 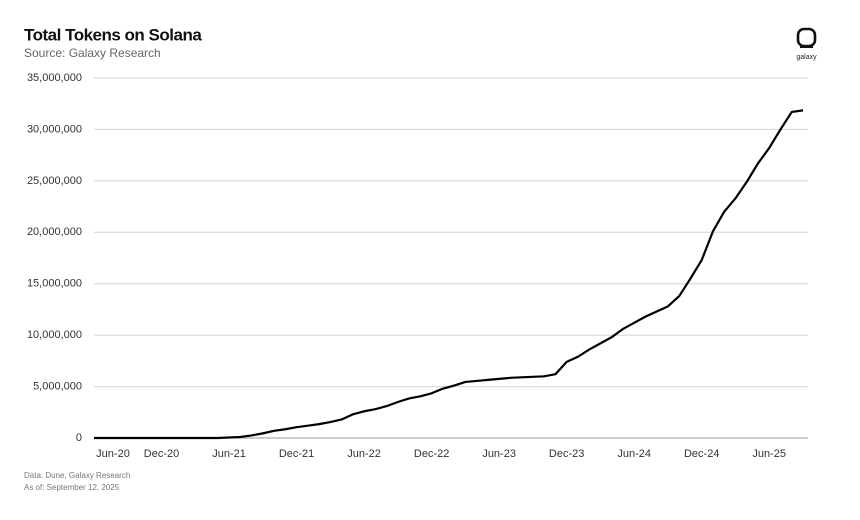 I want to click on x-tick-label: Jun-24, so click(x=634, y=454).